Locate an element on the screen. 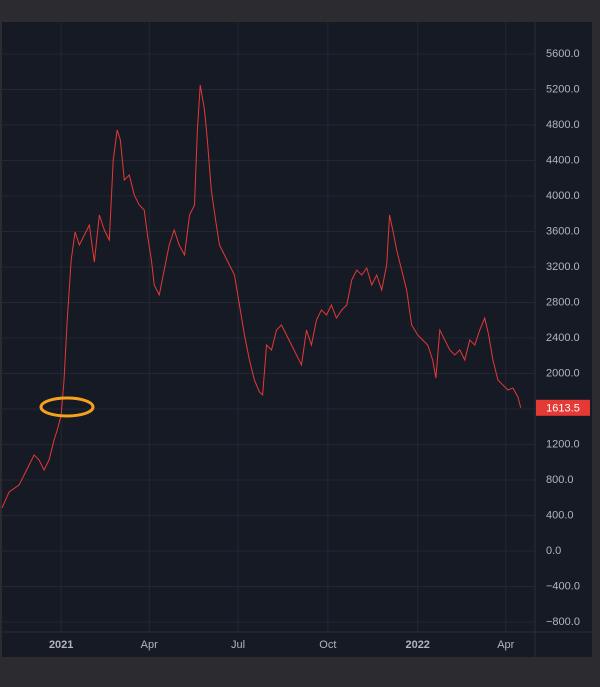 The width and height of the screenshot is (600, 687). x-tick-label: Jul is located at coordinates (238, 645).